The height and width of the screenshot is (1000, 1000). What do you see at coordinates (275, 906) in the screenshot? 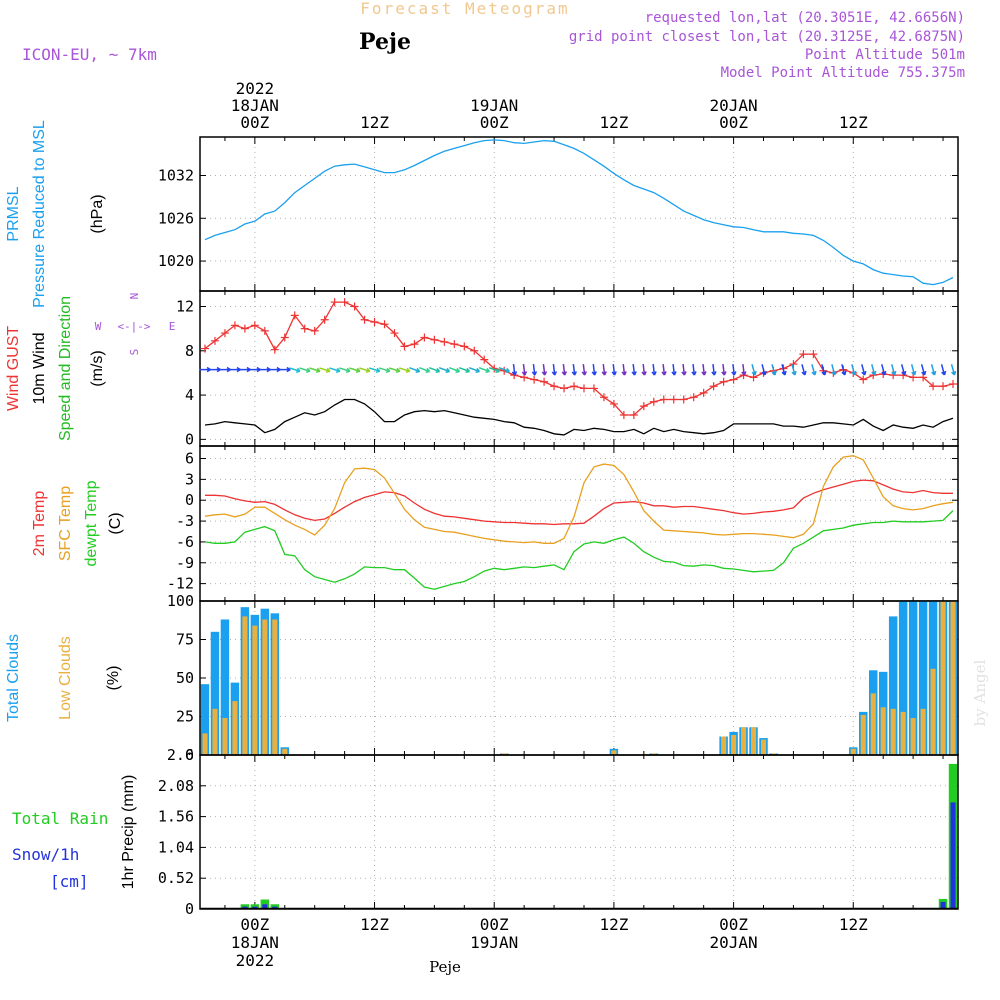
I see `bar-precip-primary` at bounding box center [275, 906].